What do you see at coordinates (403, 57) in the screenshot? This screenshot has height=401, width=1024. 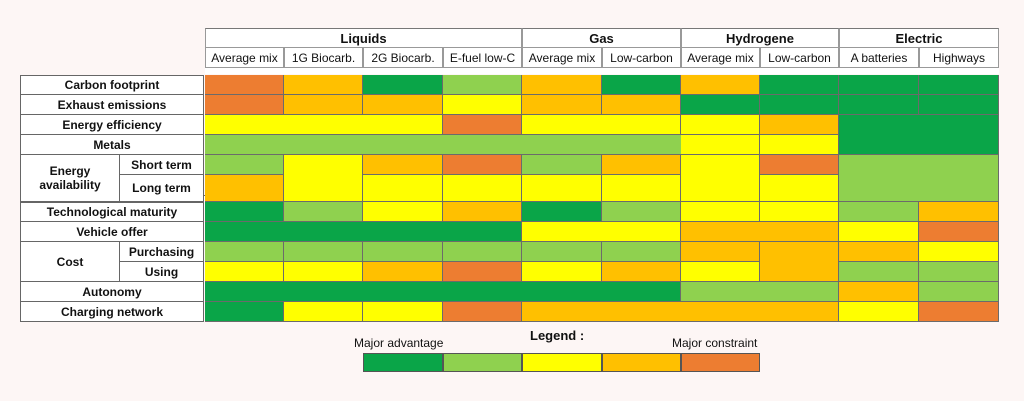 I see `column-header: 2G Biocarb.` at bounding box center [403, 57].